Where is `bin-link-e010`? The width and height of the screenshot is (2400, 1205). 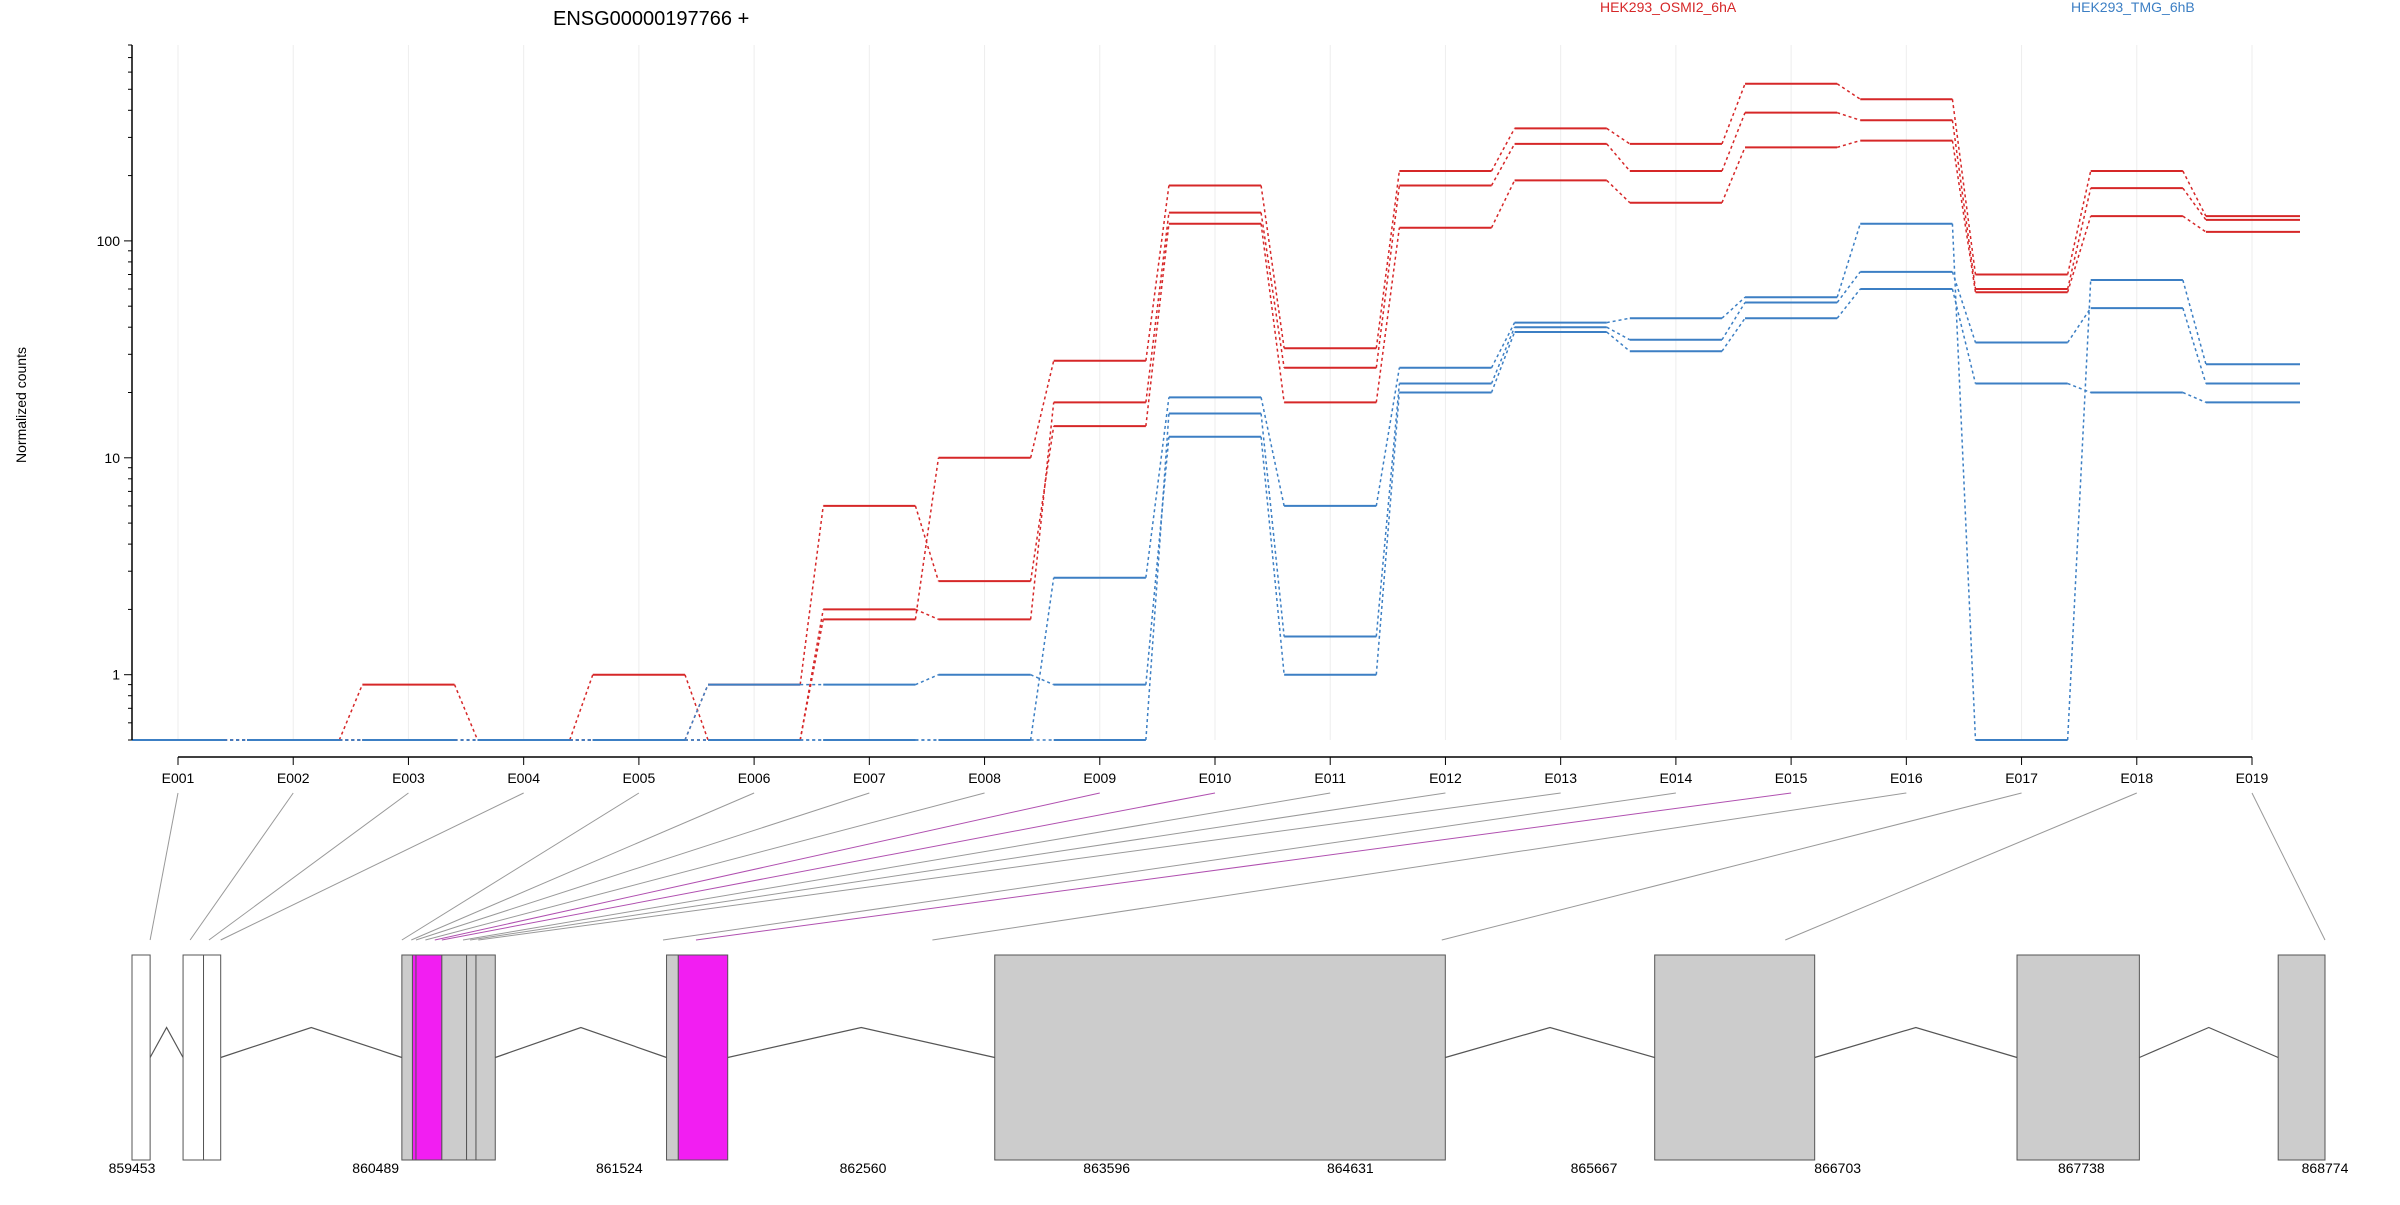
bin-link-e010 is located at coordinates (828, 866).